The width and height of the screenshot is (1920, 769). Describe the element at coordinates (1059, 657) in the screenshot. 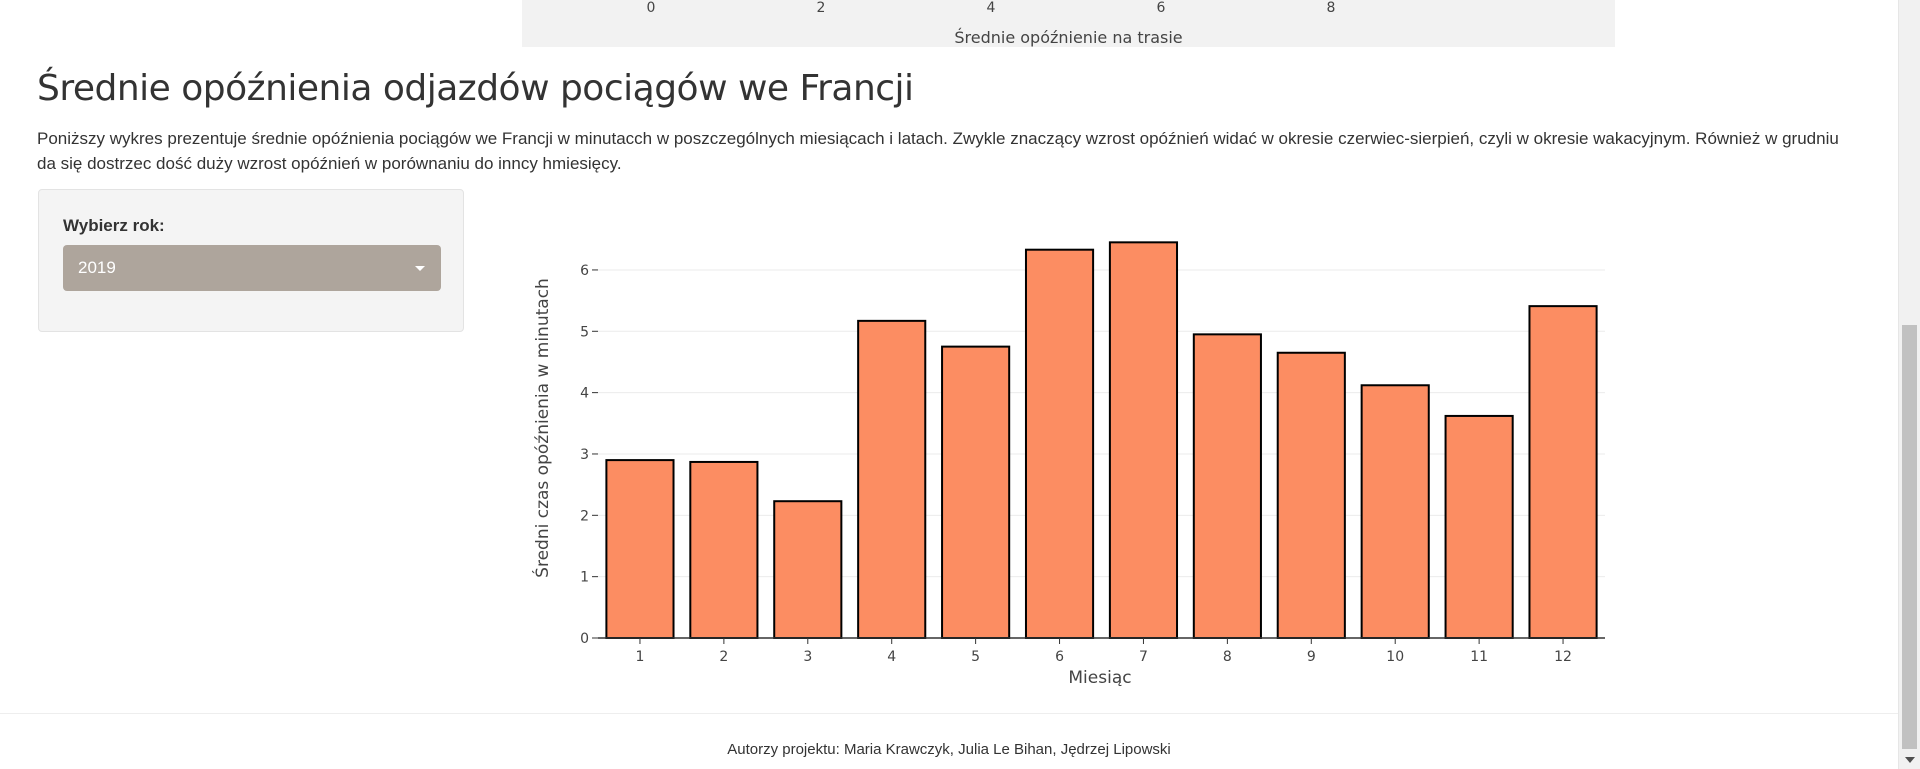

I see `x-tick-label: 6` at that location.